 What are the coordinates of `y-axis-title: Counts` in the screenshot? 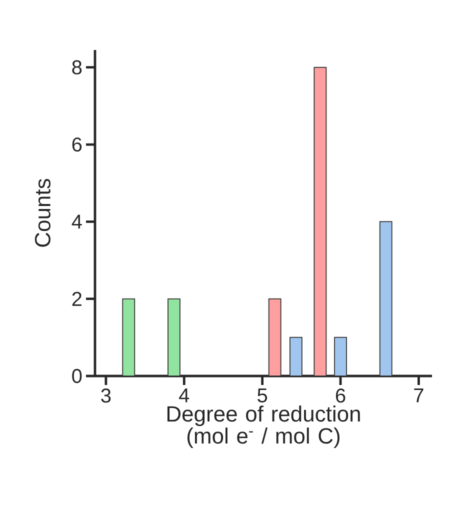 It's located at (42, 212).